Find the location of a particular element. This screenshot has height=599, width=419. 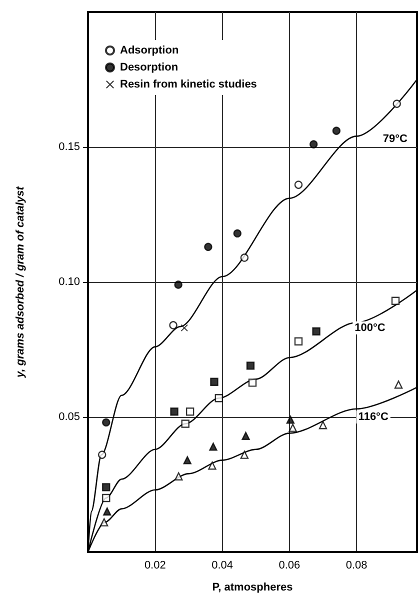

y-tick-label: 0.10 is located at coordinates (69, 282).